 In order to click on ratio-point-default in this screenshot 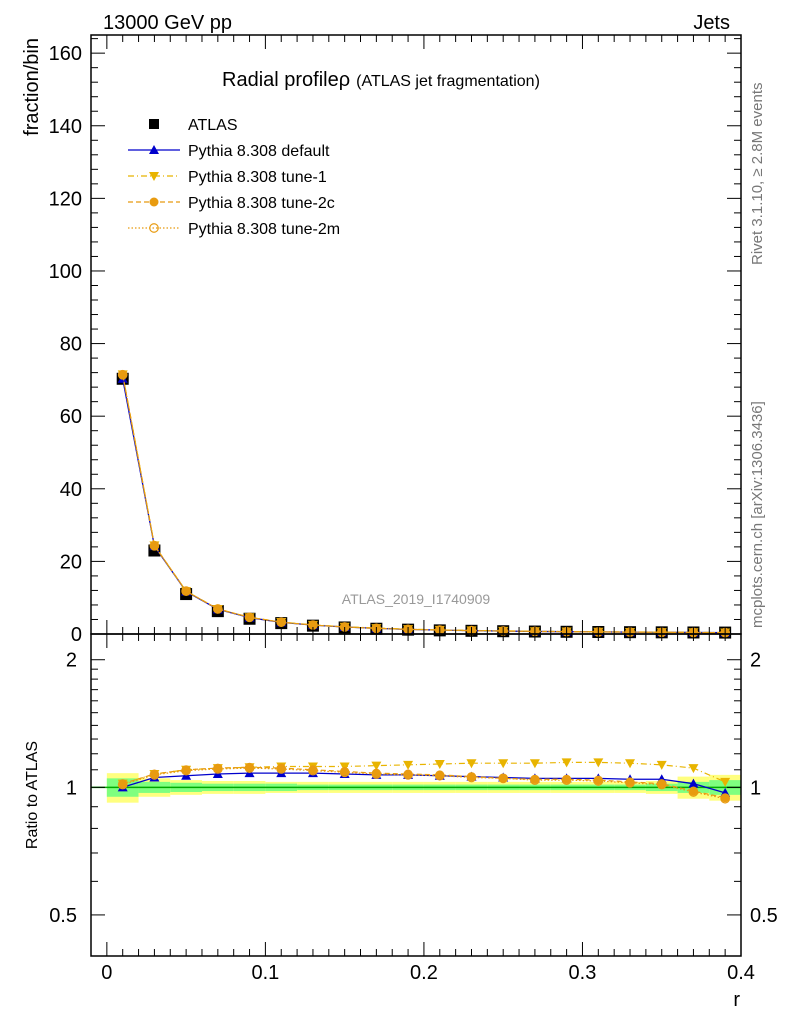, I will do `click(693, 783)`.